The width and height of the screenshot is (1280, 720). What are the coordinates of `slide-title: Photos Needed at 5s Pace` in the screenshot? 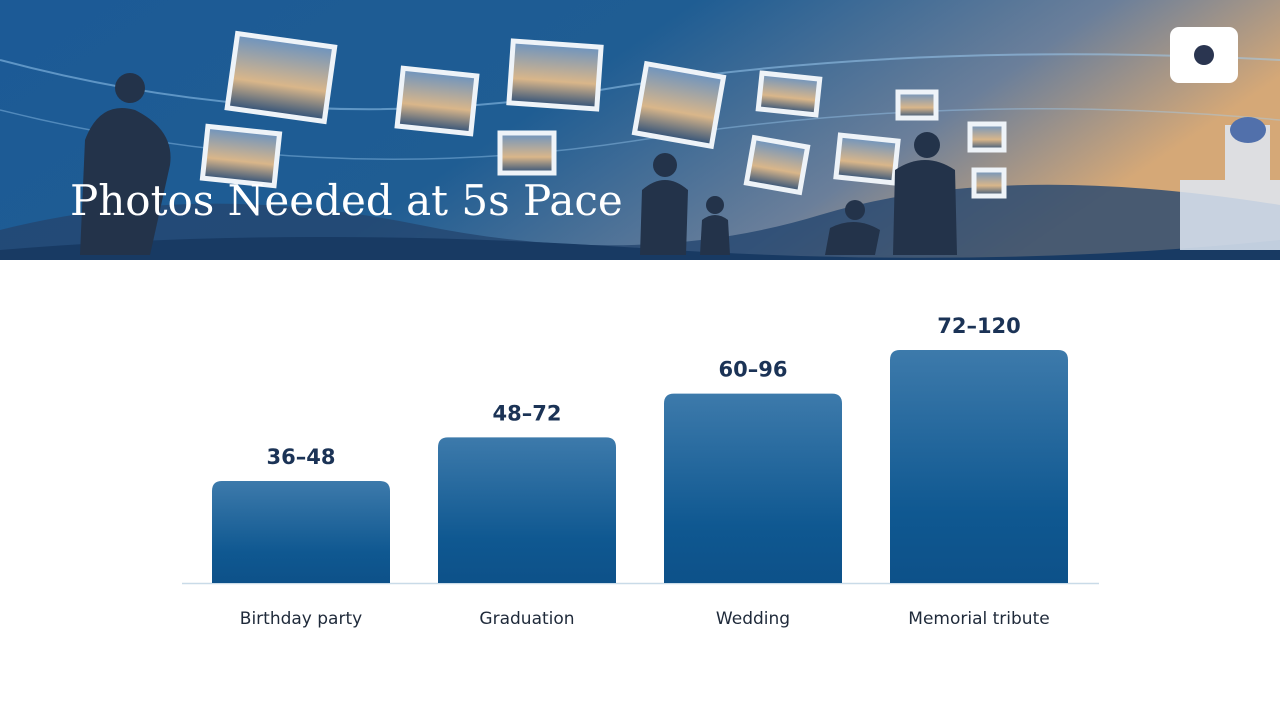 It's located at (346, 200).